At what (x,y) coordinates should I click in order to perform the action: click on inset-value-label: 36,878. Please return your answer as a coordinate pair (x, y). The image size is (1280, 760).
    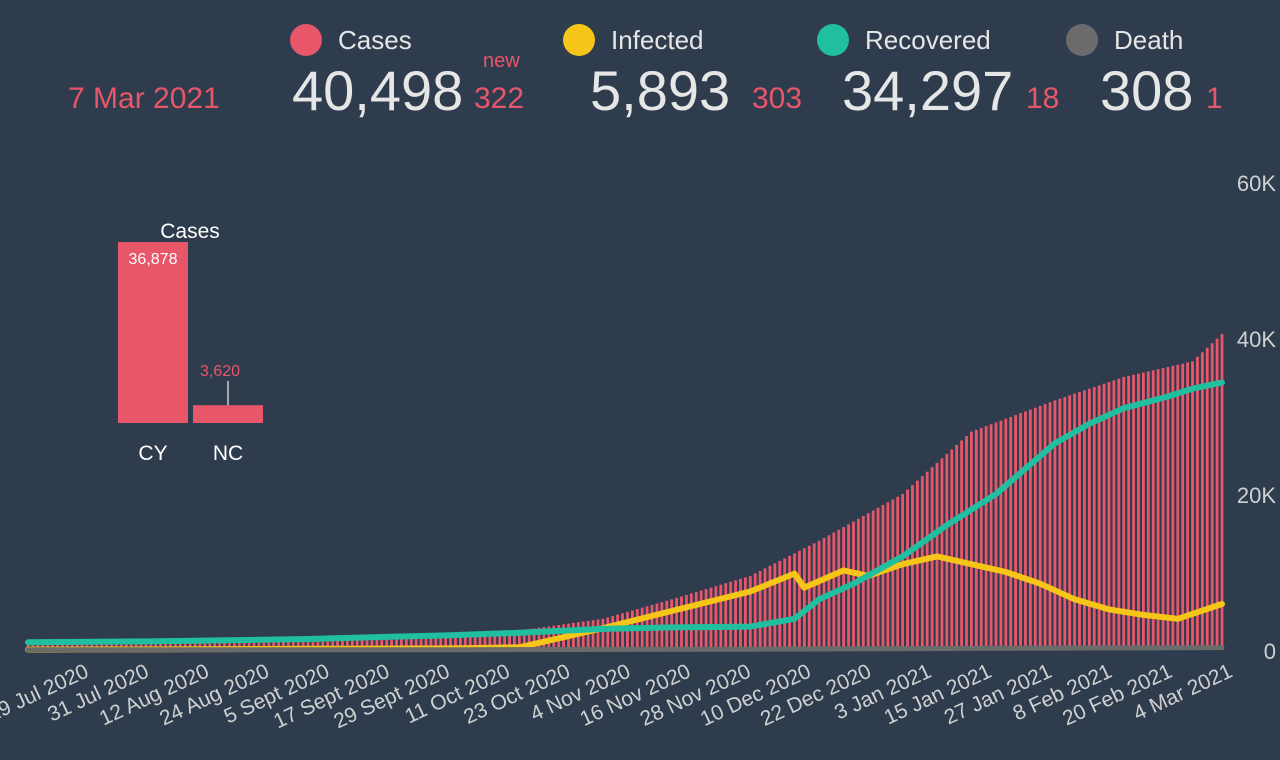
    Looking at the image, I should click on (153, 259).